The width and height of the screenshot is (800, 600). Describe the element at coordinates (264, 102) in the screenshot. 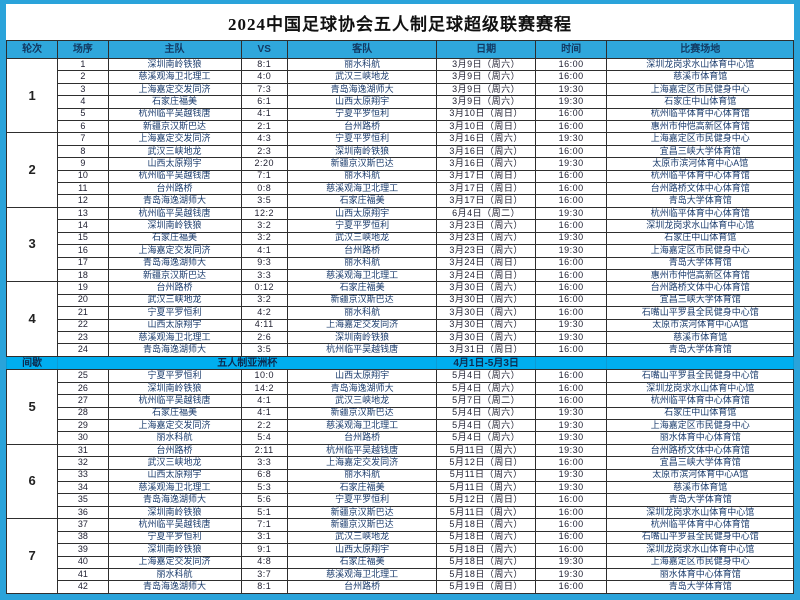

I see `cell-score: 6:1` at that location.